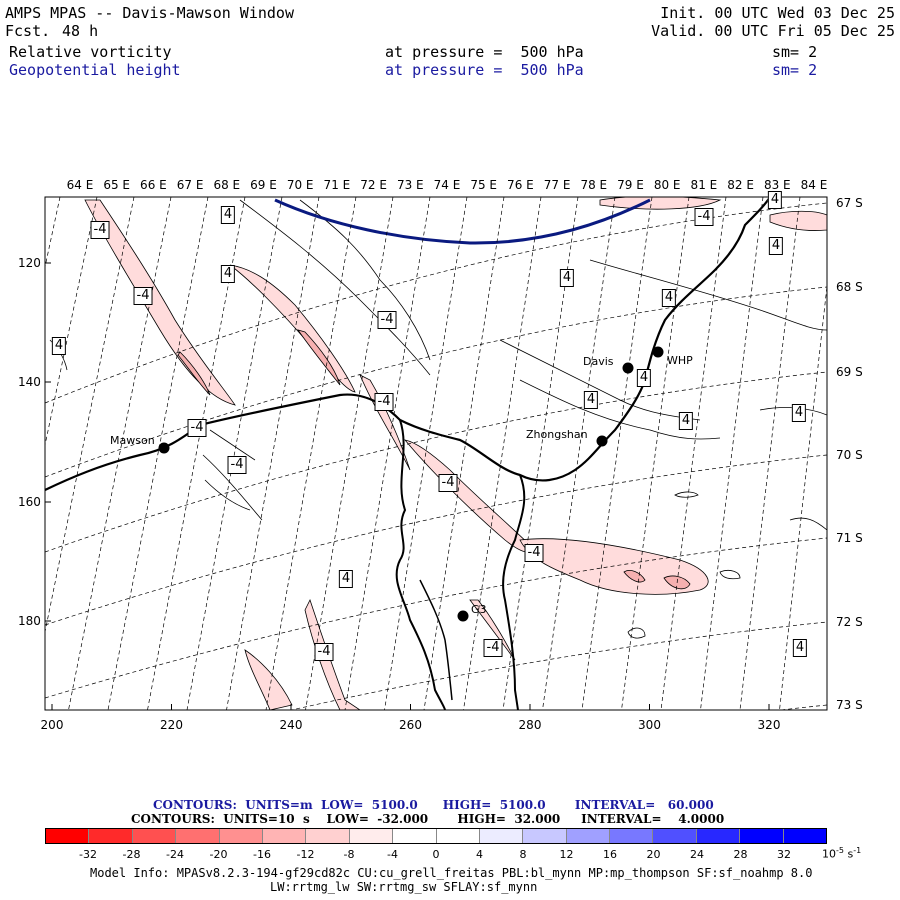 This screenshot has height=900, width=900. Describe the element at coordinates (88, 854) in the screenshot. I see `colorbar-label: -32` at that location.